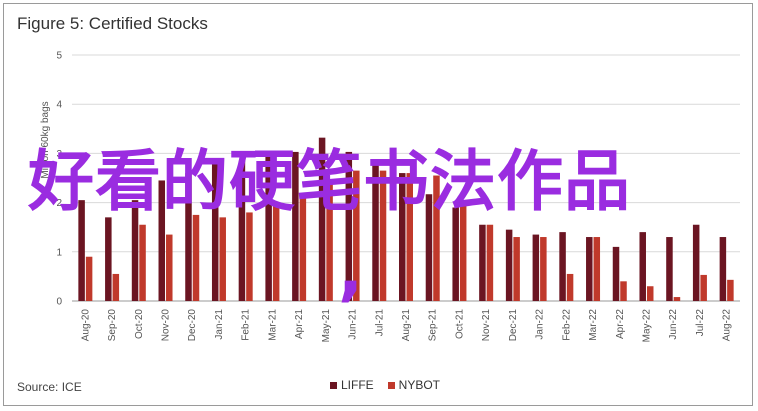 This screenshot has width=758, height=411. I want to click on legend-swatch-liffe, so click(333, 385).